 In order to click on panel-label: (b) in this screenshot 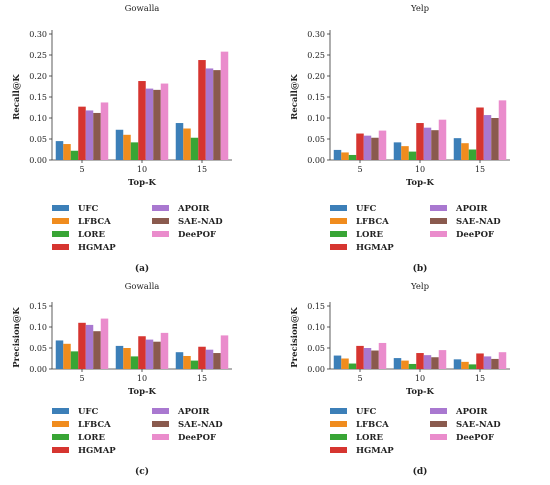, I will do `click(420, 268)`.